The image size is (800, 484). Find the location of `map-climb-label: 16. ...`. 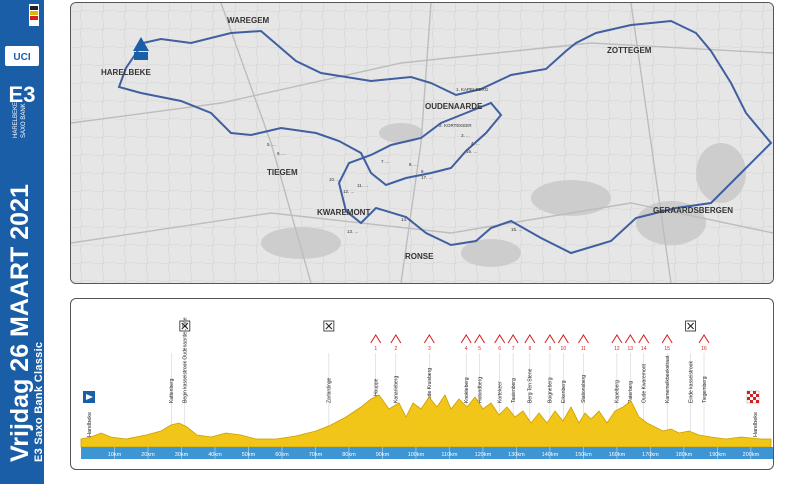

map-climb-label: 16. ... is located at coordinates (471, 151).